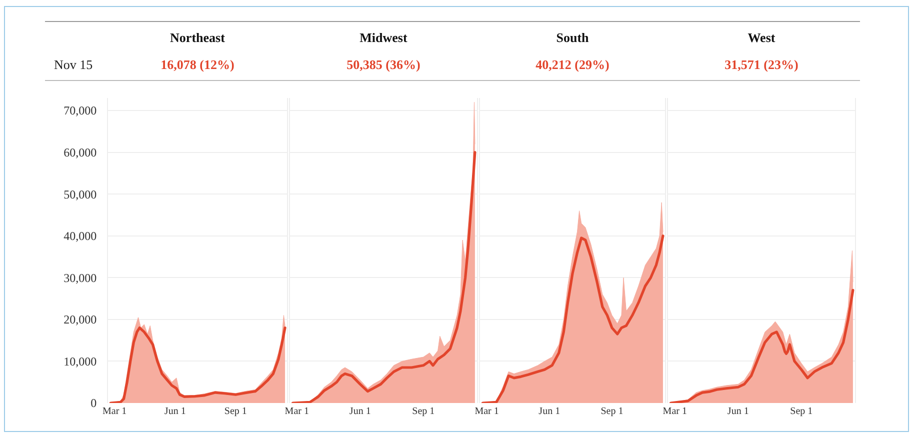 The height and width of the screenshot is (435, 915). I want to click on y-tick-label: 50,000, so click(80, 194).